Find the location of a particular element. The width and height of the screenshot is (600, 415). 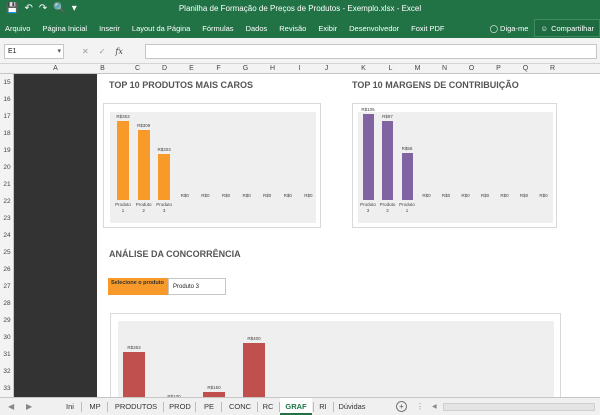

row-header: 25 is located at coordinates (7, 252).